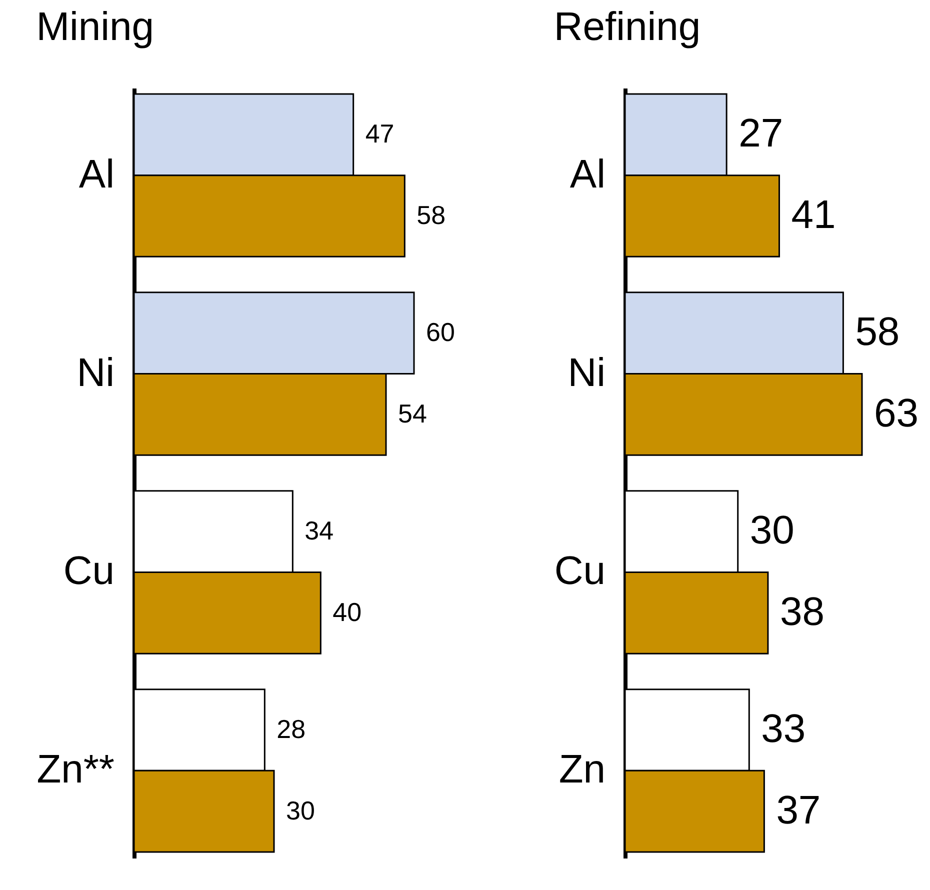 The width and height of the screenshot is (930, 890). Describe the element at coordinates (783, 728) in the screenshot. I see `data-label: 33` at that location.